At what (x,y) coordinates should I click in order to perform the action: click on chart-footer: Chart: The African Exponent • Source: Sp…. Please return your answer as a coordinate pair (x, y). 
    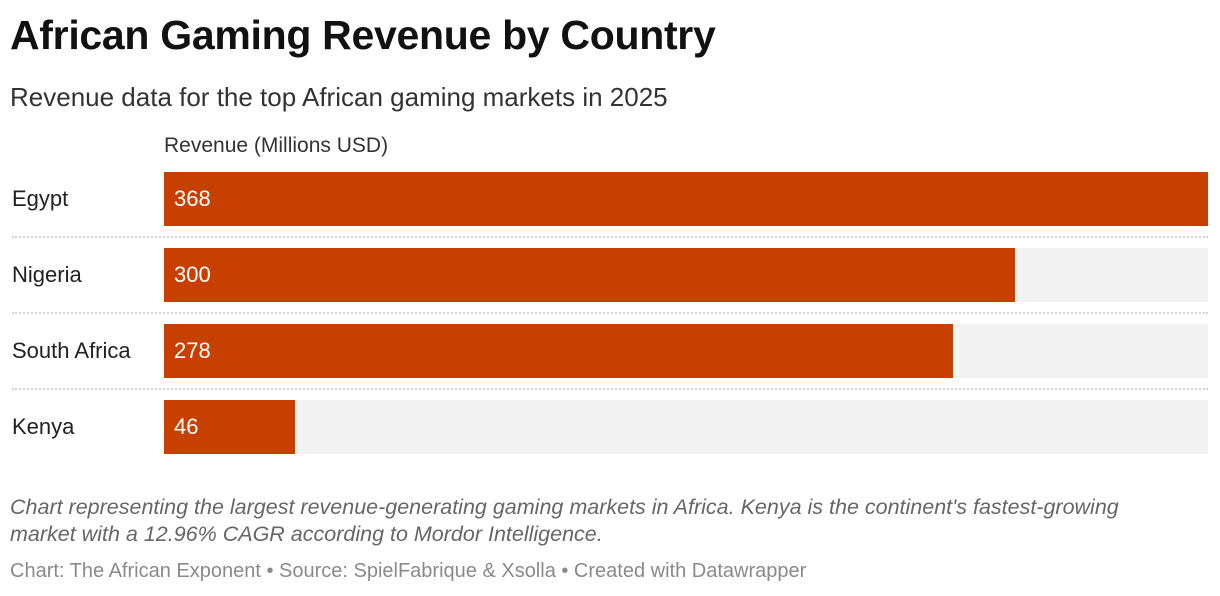
    Looking at the image, I should click on (408, 571).